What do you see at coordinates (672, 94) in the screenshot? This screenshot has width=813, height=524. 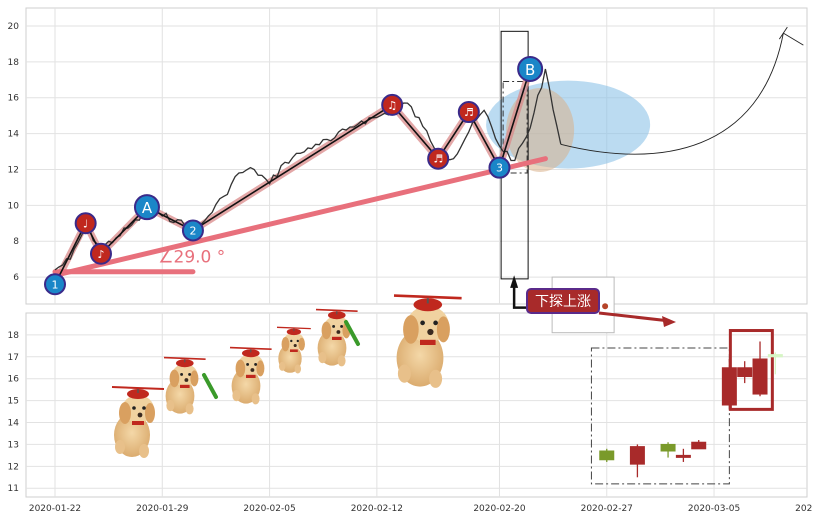 I see `projection-curve` at bounding box center [672, 94].